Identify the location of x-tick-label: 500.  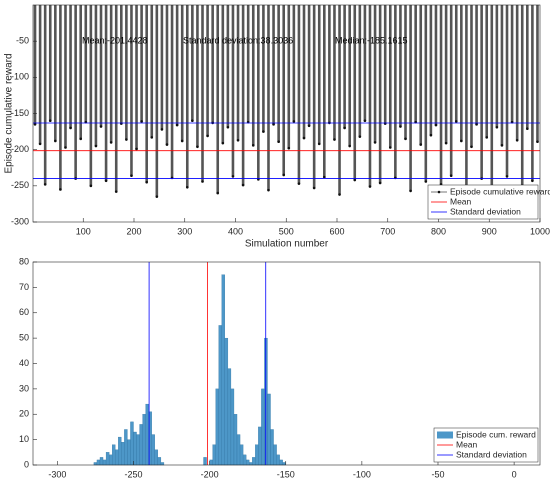
(286, 231).